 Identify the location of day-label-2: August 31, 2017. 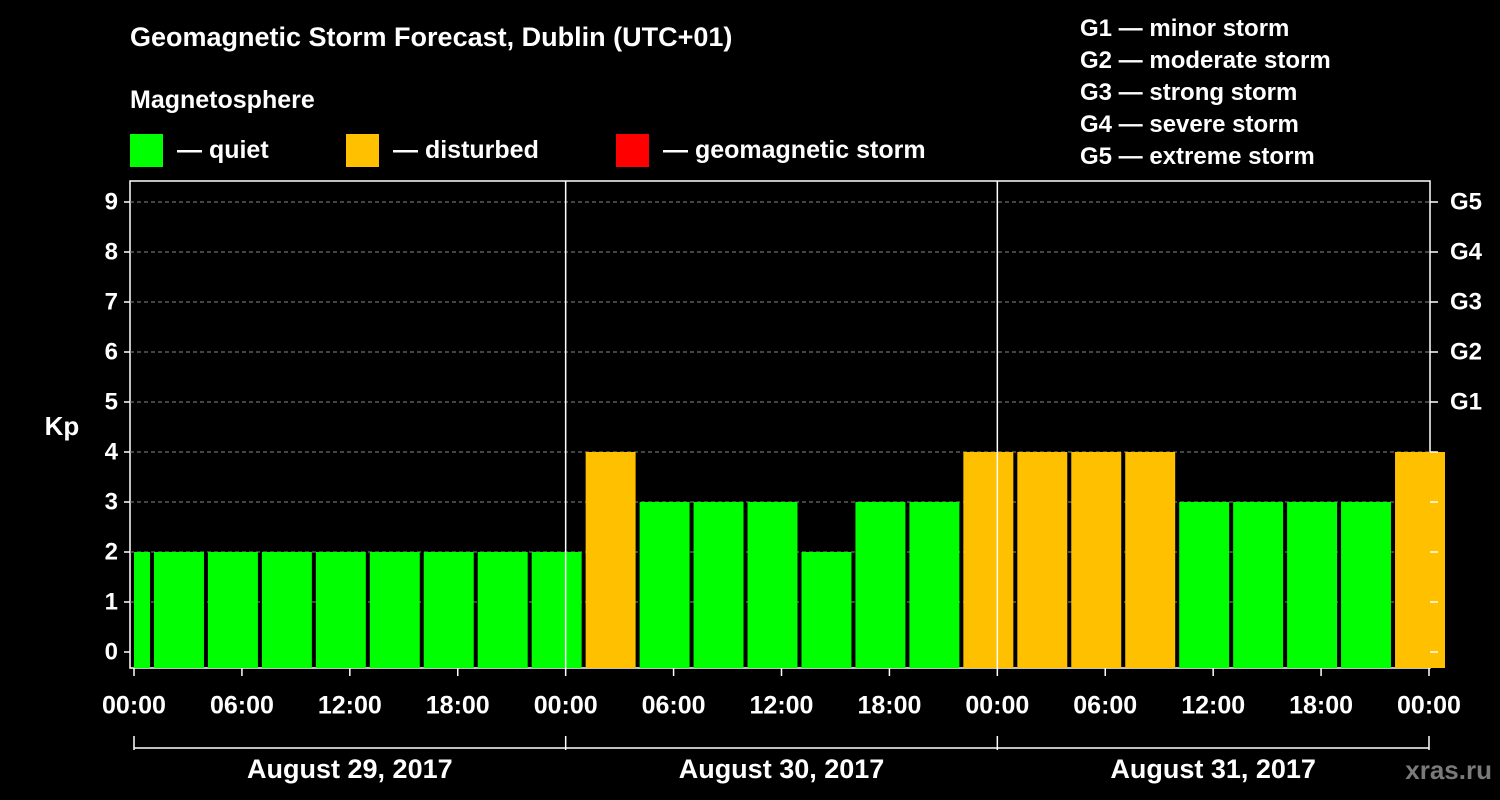
(1213, 769).